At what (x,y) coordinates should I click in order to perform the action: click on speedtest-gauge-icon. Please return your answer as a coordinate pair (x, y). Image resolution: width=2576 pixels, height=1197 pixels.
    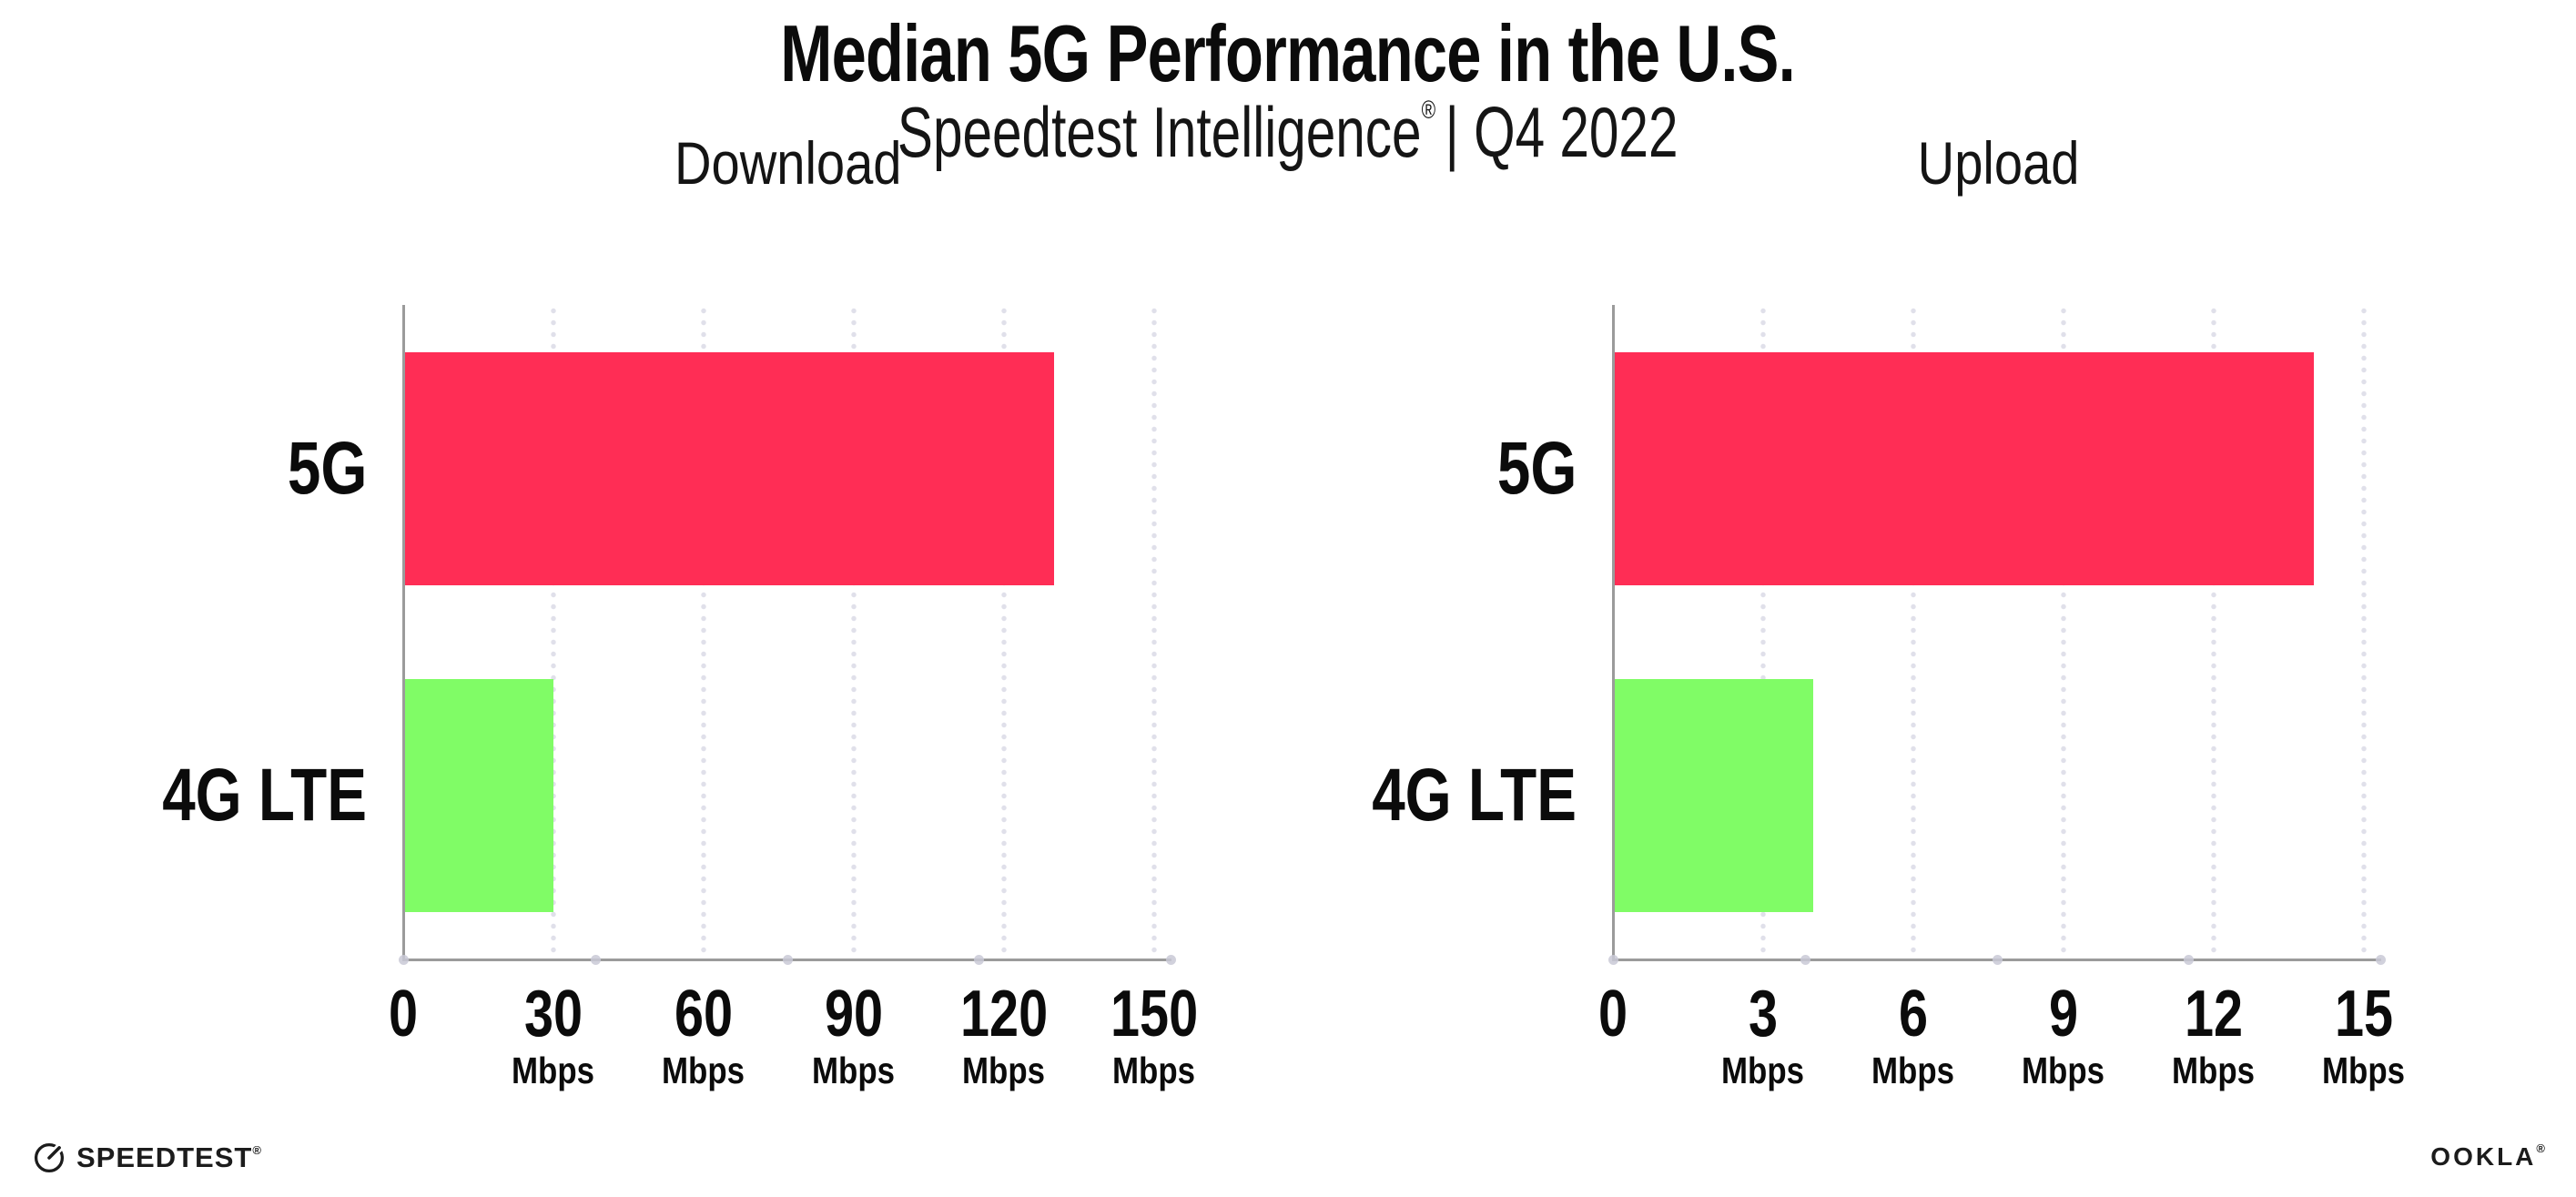
    Looking at the image, I should click on (50, 1157).